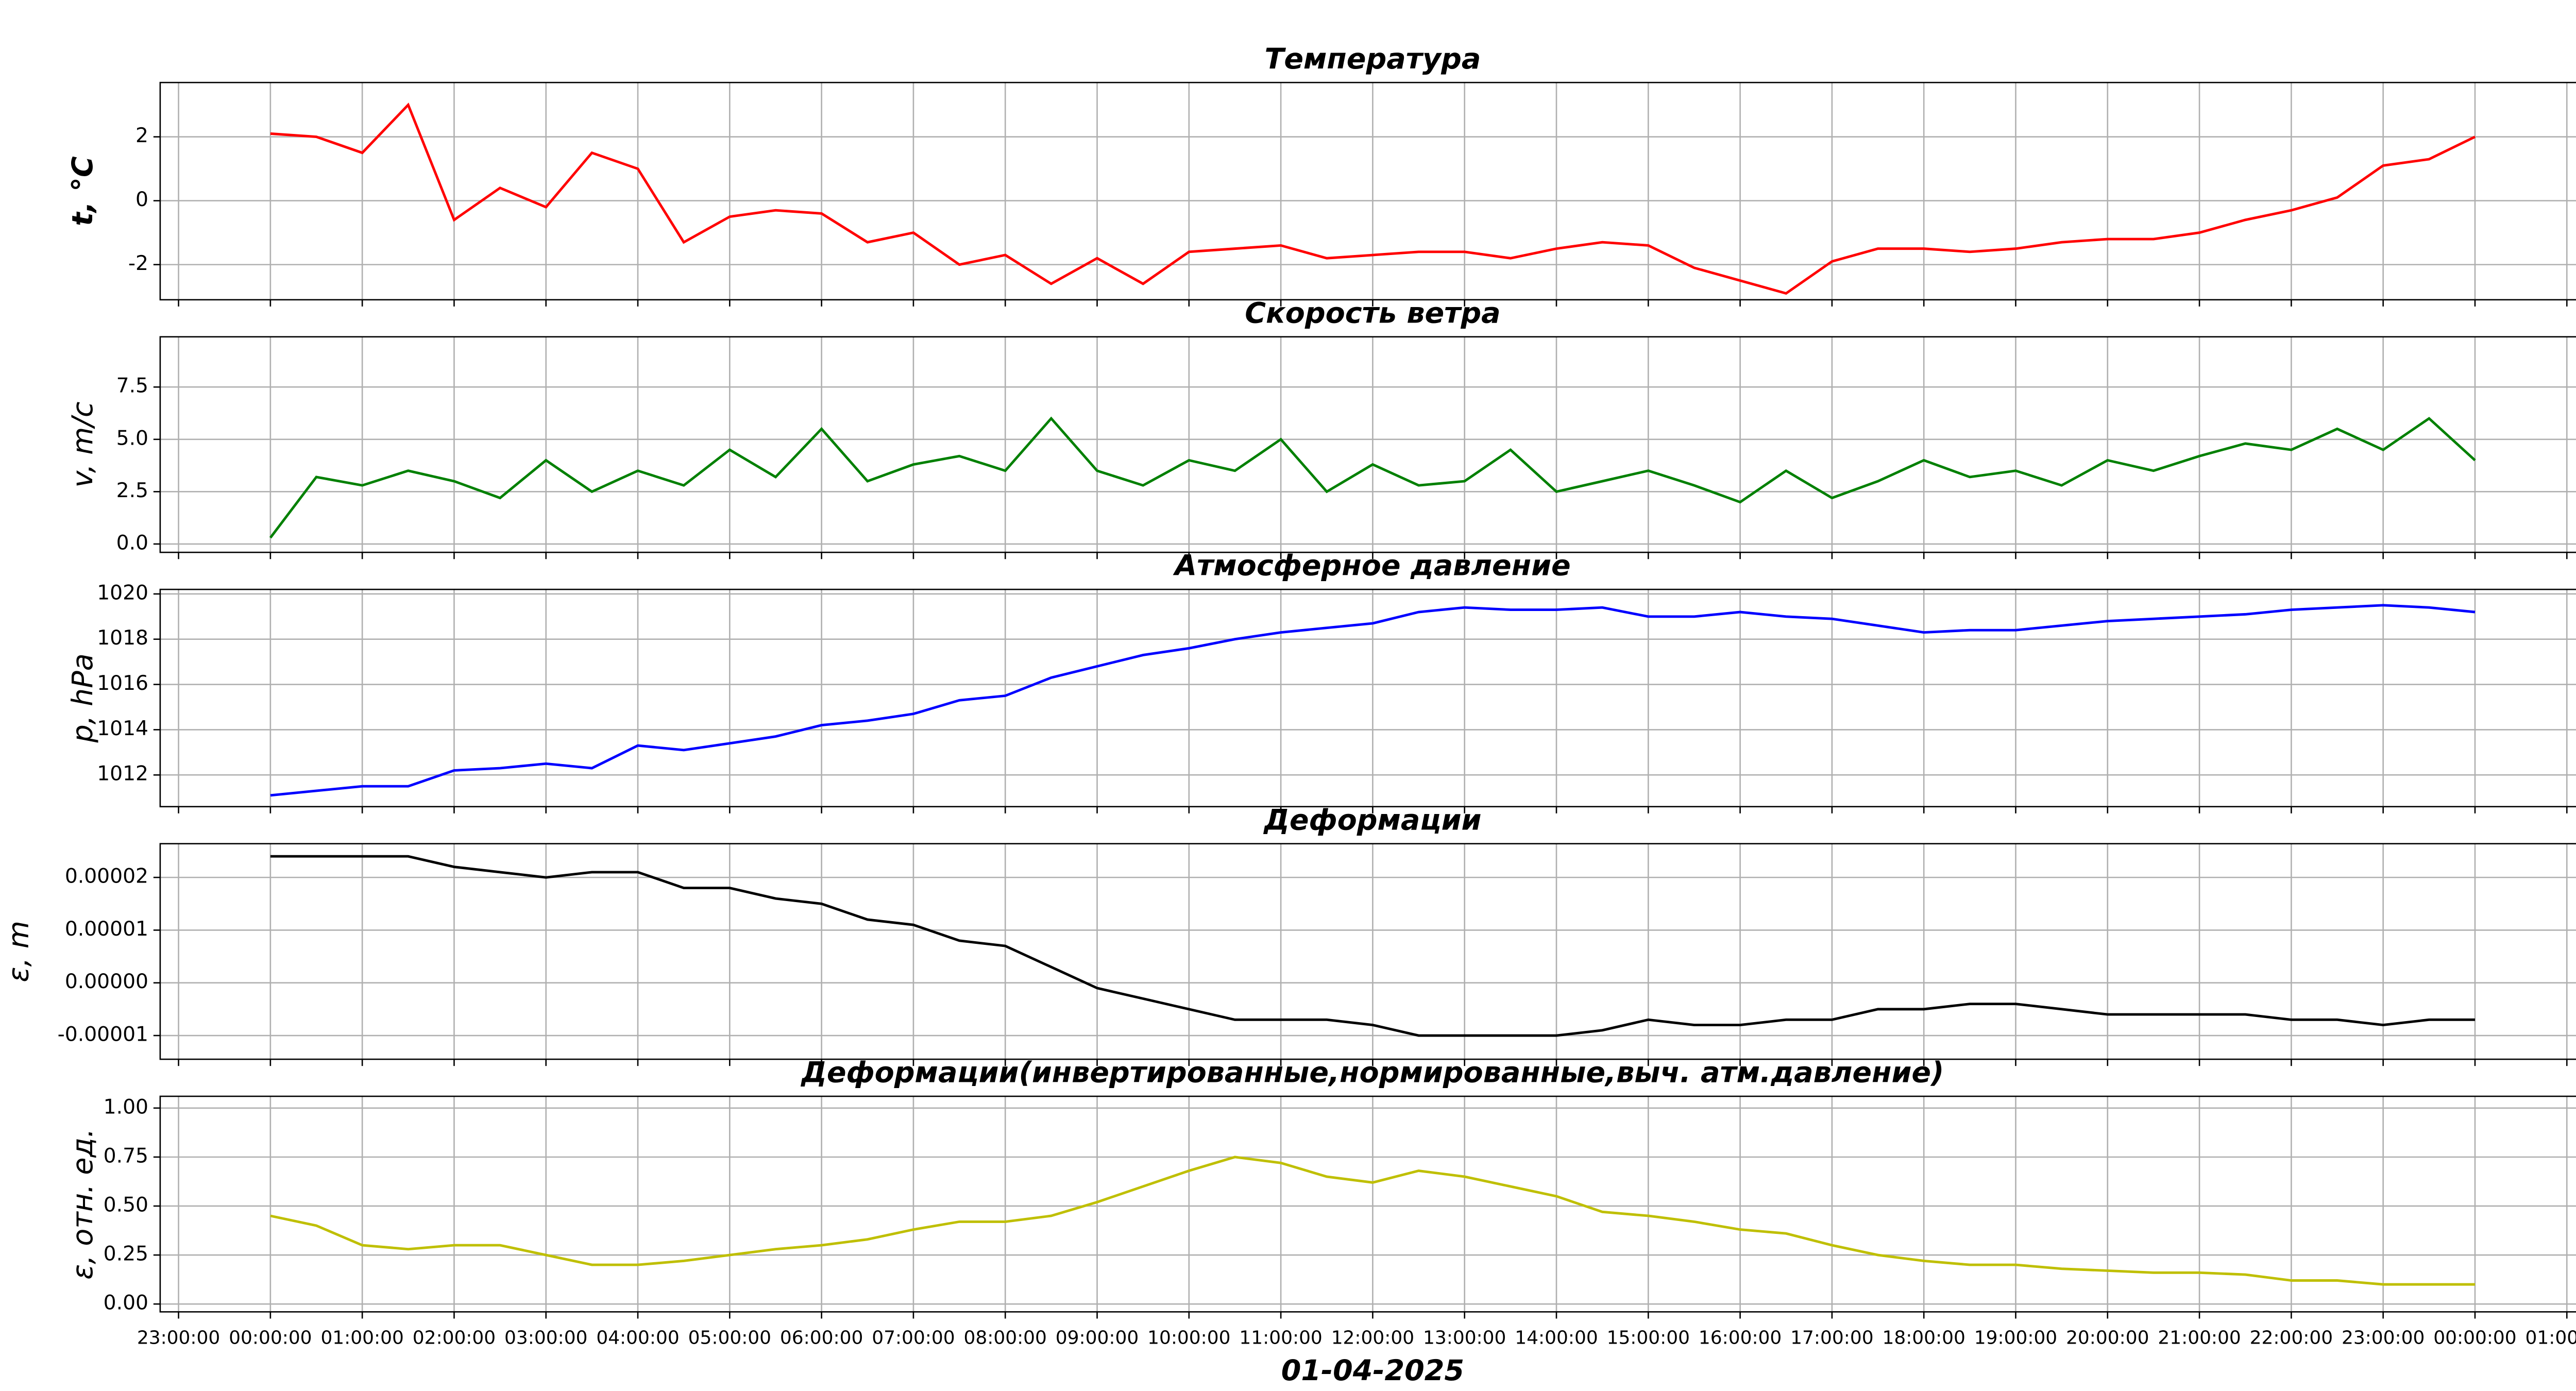 The image size is (2576, 1391). Describe the element at coordinates (106, 929) in the screenshot. I see `y-tick-label: 0.00001` at that location.